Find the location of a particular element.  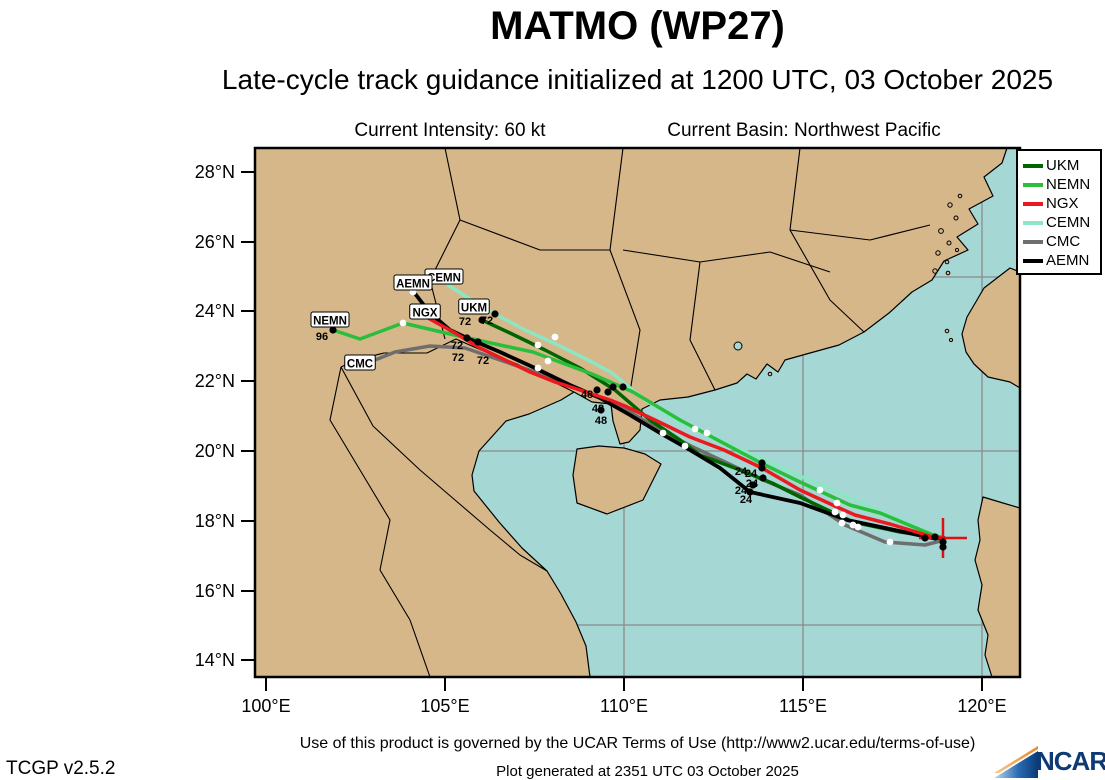

legend-swatch-UKM is located at coordinates (1033, 165).